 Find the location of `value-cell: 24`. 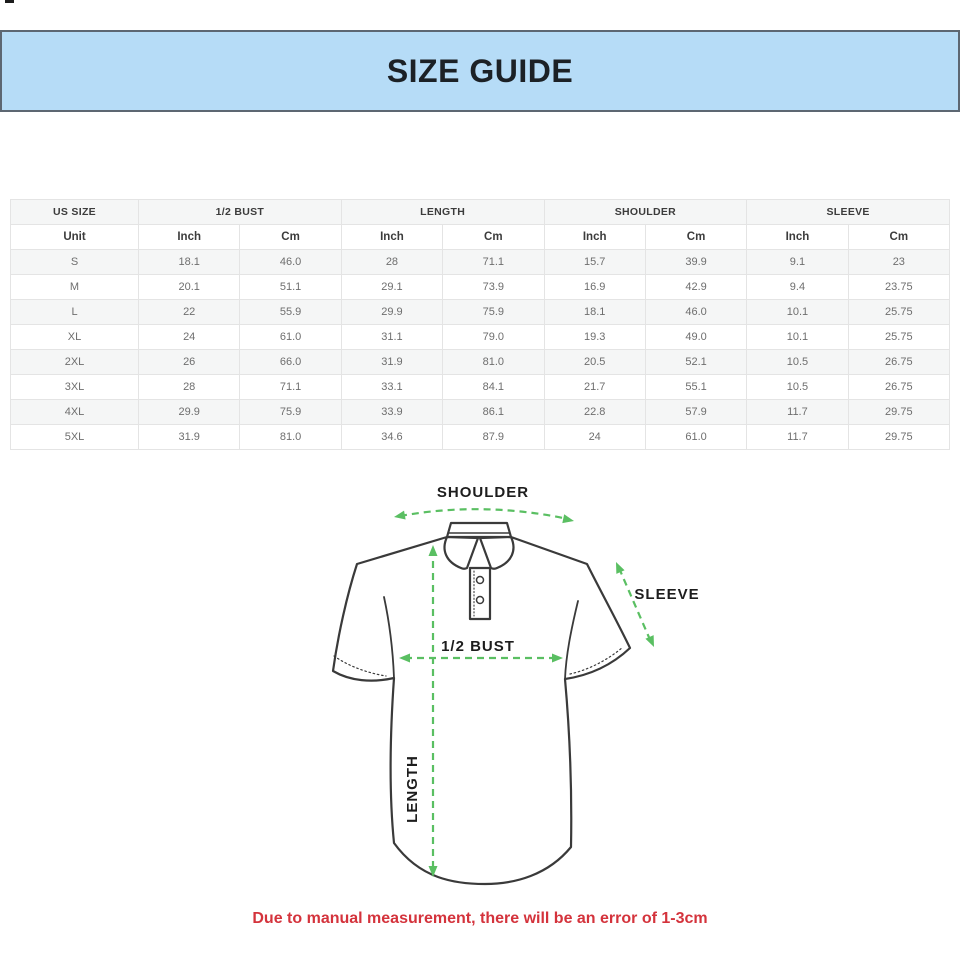

value-cell: 24 is located at coordinates (189, 337).